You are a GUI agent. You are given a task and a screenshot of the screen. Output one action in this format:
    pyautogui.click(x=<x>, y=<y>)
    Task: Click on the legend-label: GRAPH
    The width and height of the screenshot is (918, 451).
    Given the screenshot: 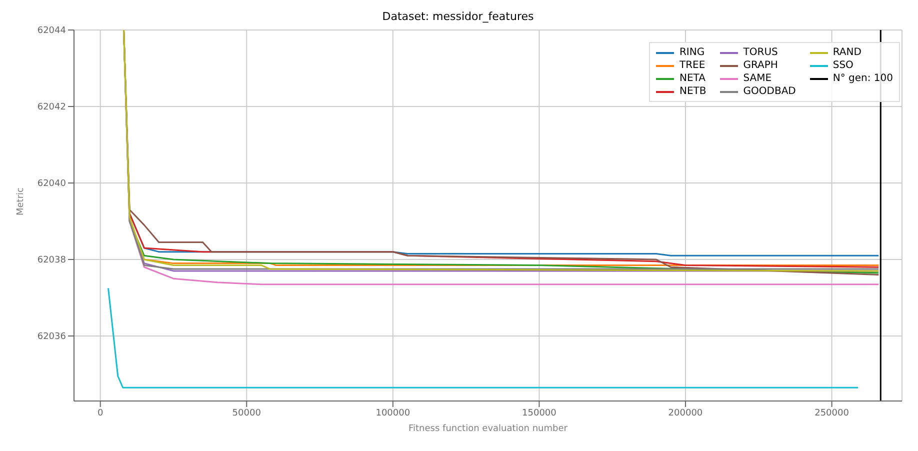 What is the action you would take?
    pyautogui.click(x=760, y=65)
    